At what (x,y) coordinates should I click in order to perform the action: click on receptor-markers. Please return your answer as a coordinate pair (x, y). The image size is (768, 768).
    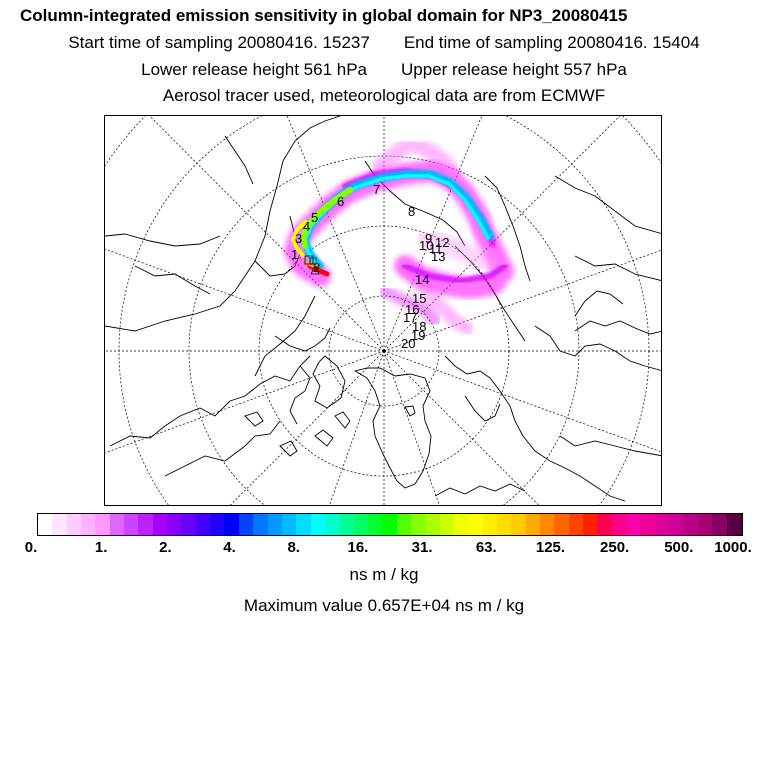
    Looking at the image, I should click on (312, 265).